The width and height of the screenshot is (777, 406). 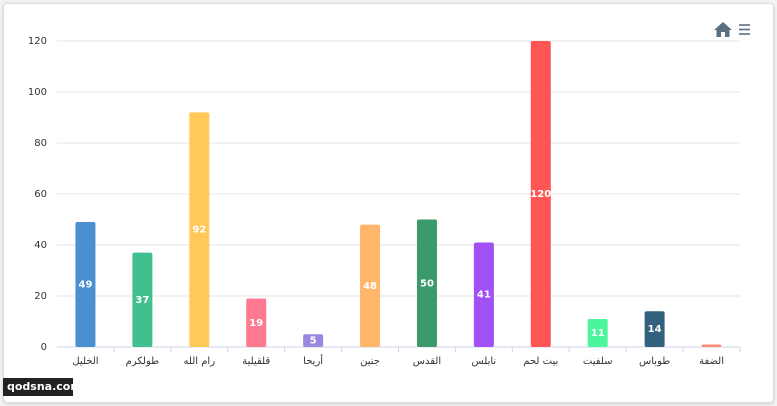 I want to click on data-label: 50, so click(x=427, y=283).